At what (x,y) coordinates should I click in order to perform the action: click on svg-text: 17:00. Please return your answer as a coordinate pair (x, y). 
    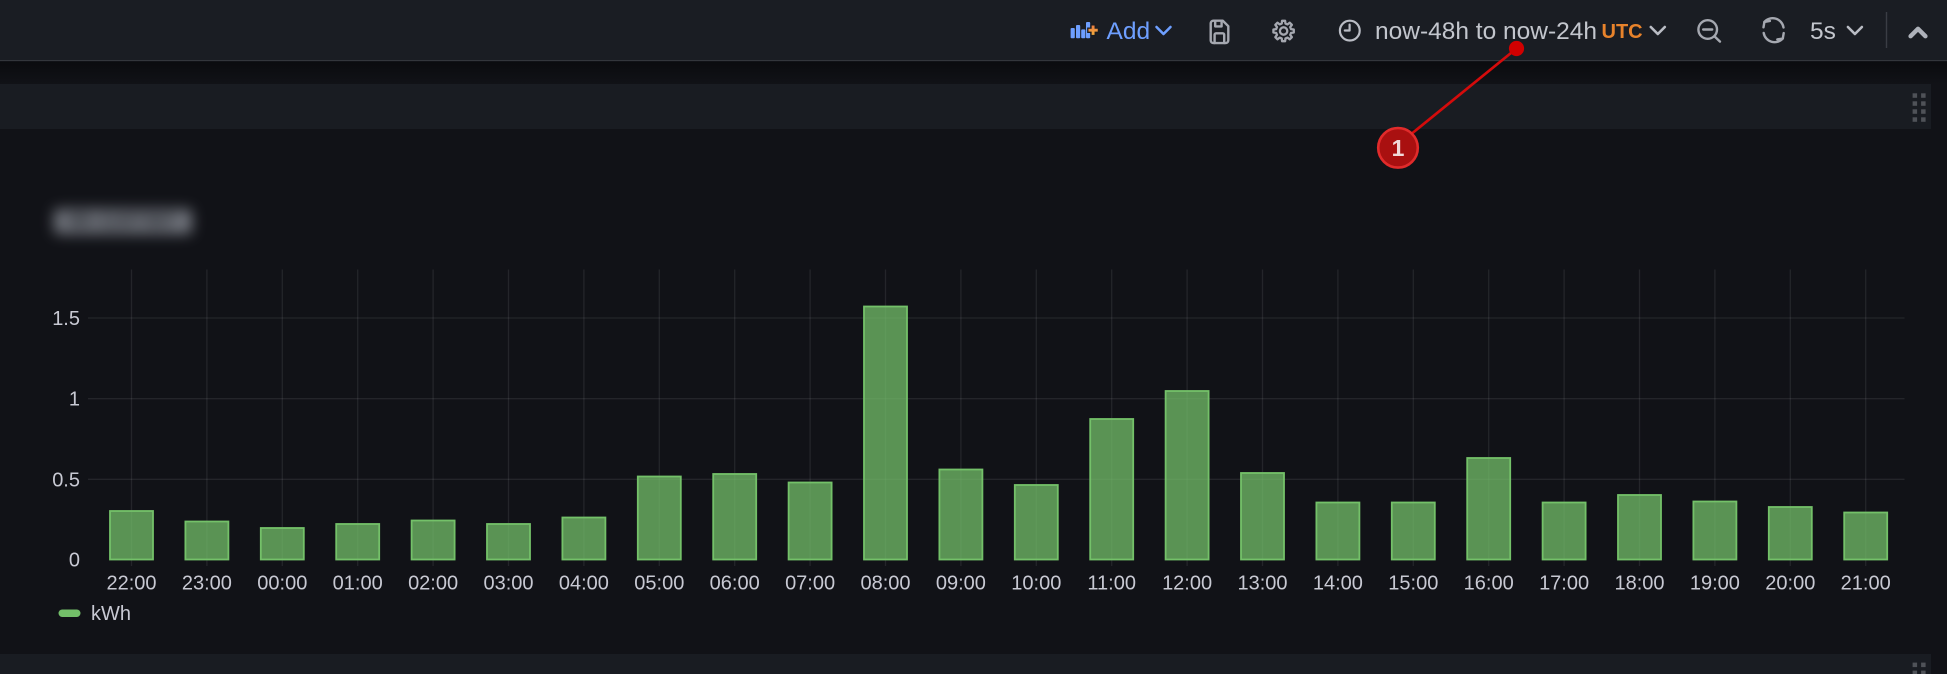
    Looking at the image, I should click on (1564, 584).